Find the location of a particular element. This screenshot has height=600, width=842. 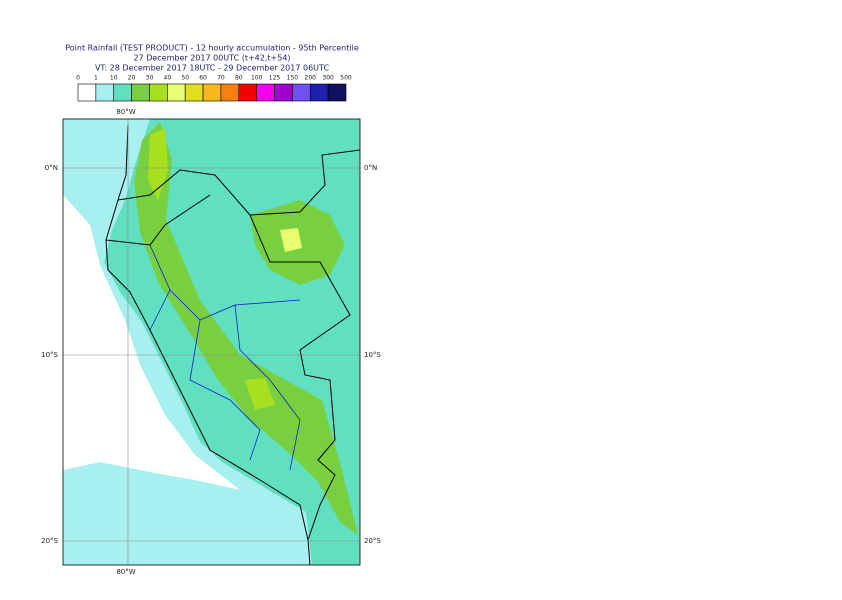

legend-label: 40 is located at coordinates (168, 78).